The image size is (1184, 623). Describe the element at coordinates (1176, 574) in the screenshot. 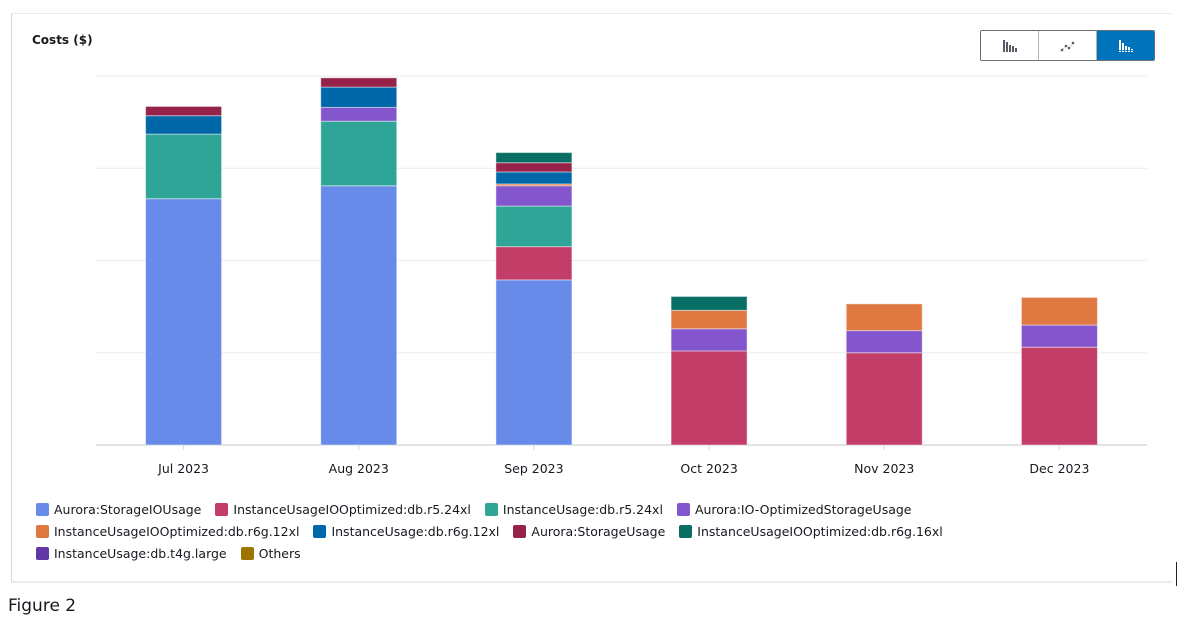

I see `text-cursor` at that location.